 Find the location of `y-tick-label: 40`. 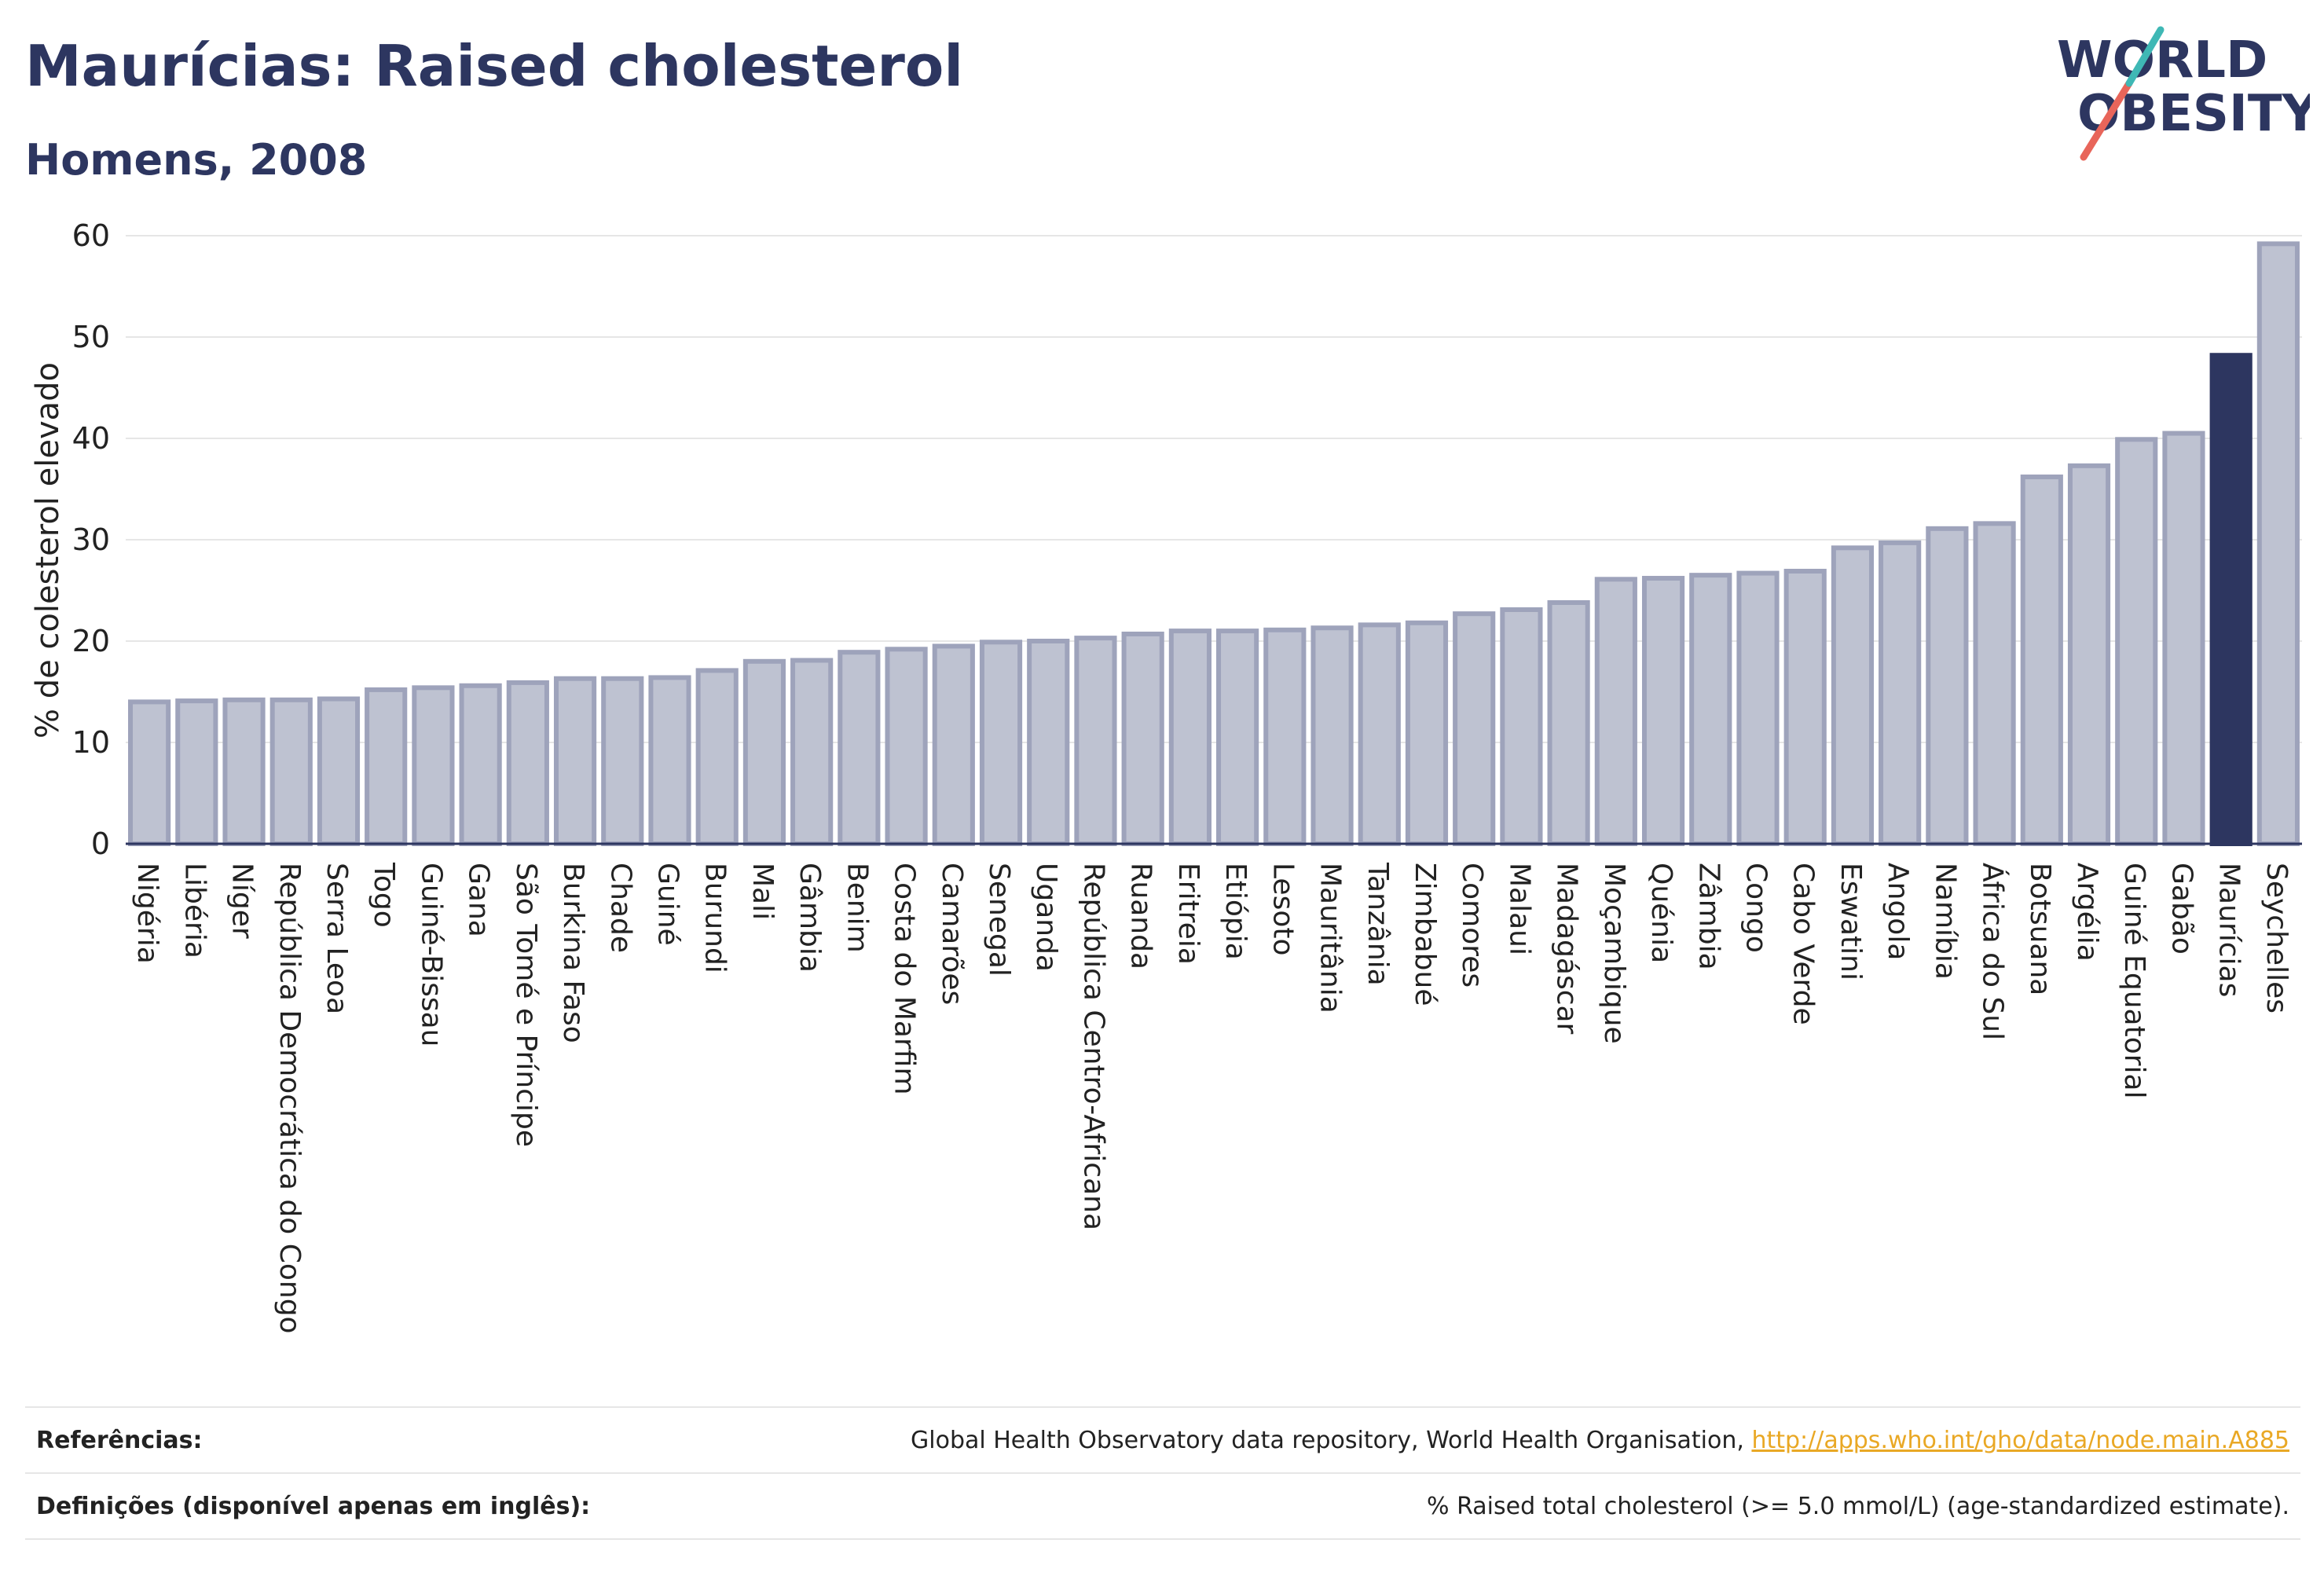

y-tick-label: 40 is located at coordinates (91, 438).